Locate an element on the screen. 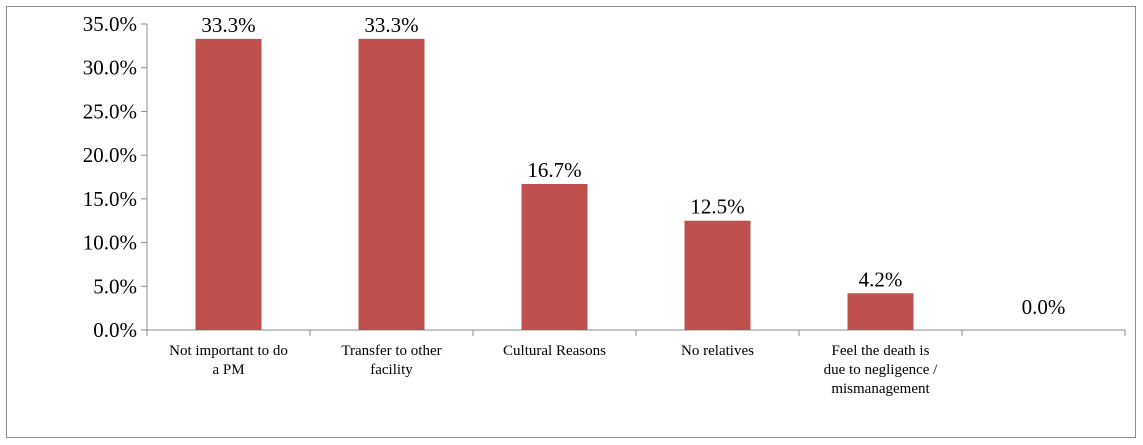 This screenshot has width=1143, height=445. y-tick-label: 15.0% is located at coordinates (110, 199).